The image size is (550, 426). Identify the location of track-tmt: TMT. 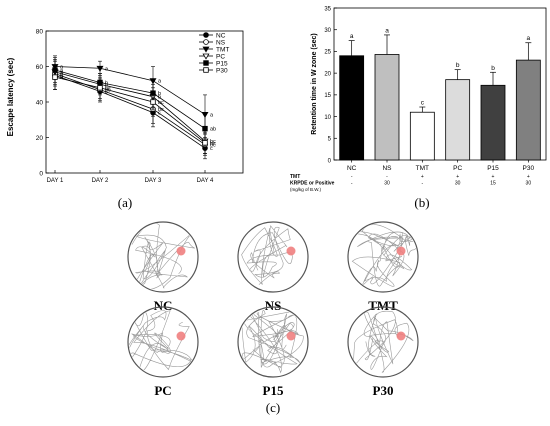
(383, 267).